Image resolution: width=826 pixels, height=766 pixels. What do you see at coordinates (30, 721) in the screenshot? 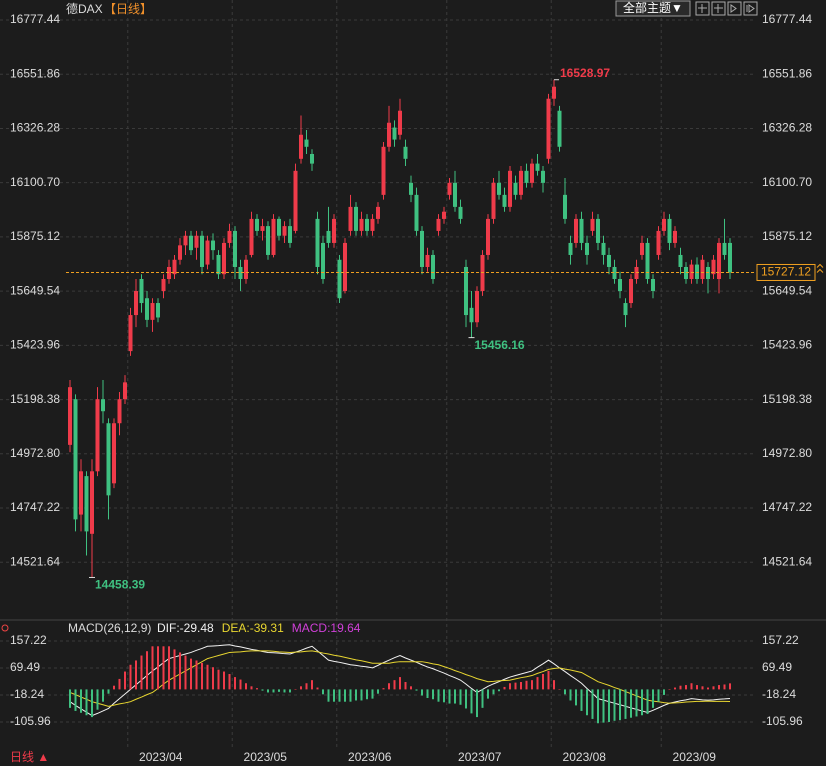
I see `y-tick-label: -105.96` at bounding box center [30, 721].